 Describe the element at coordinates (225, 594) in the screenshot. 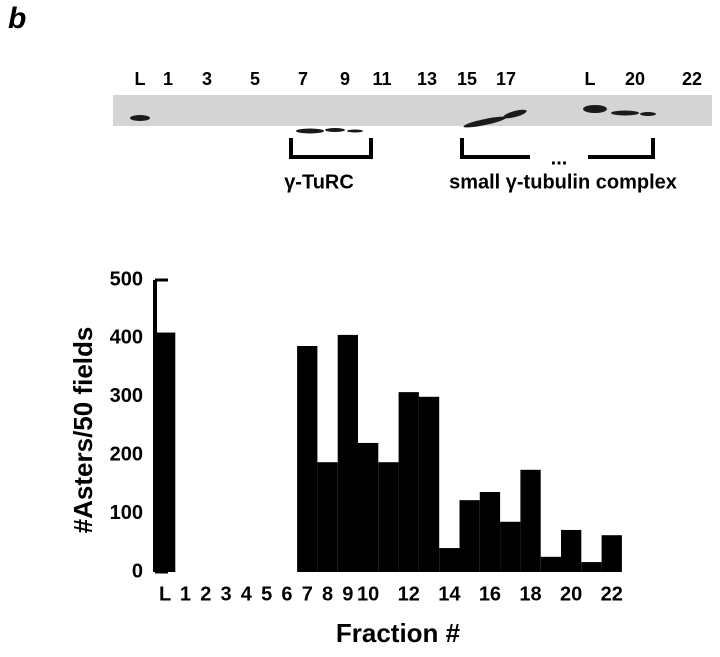

I see `x-tick-label: 3` at that location.